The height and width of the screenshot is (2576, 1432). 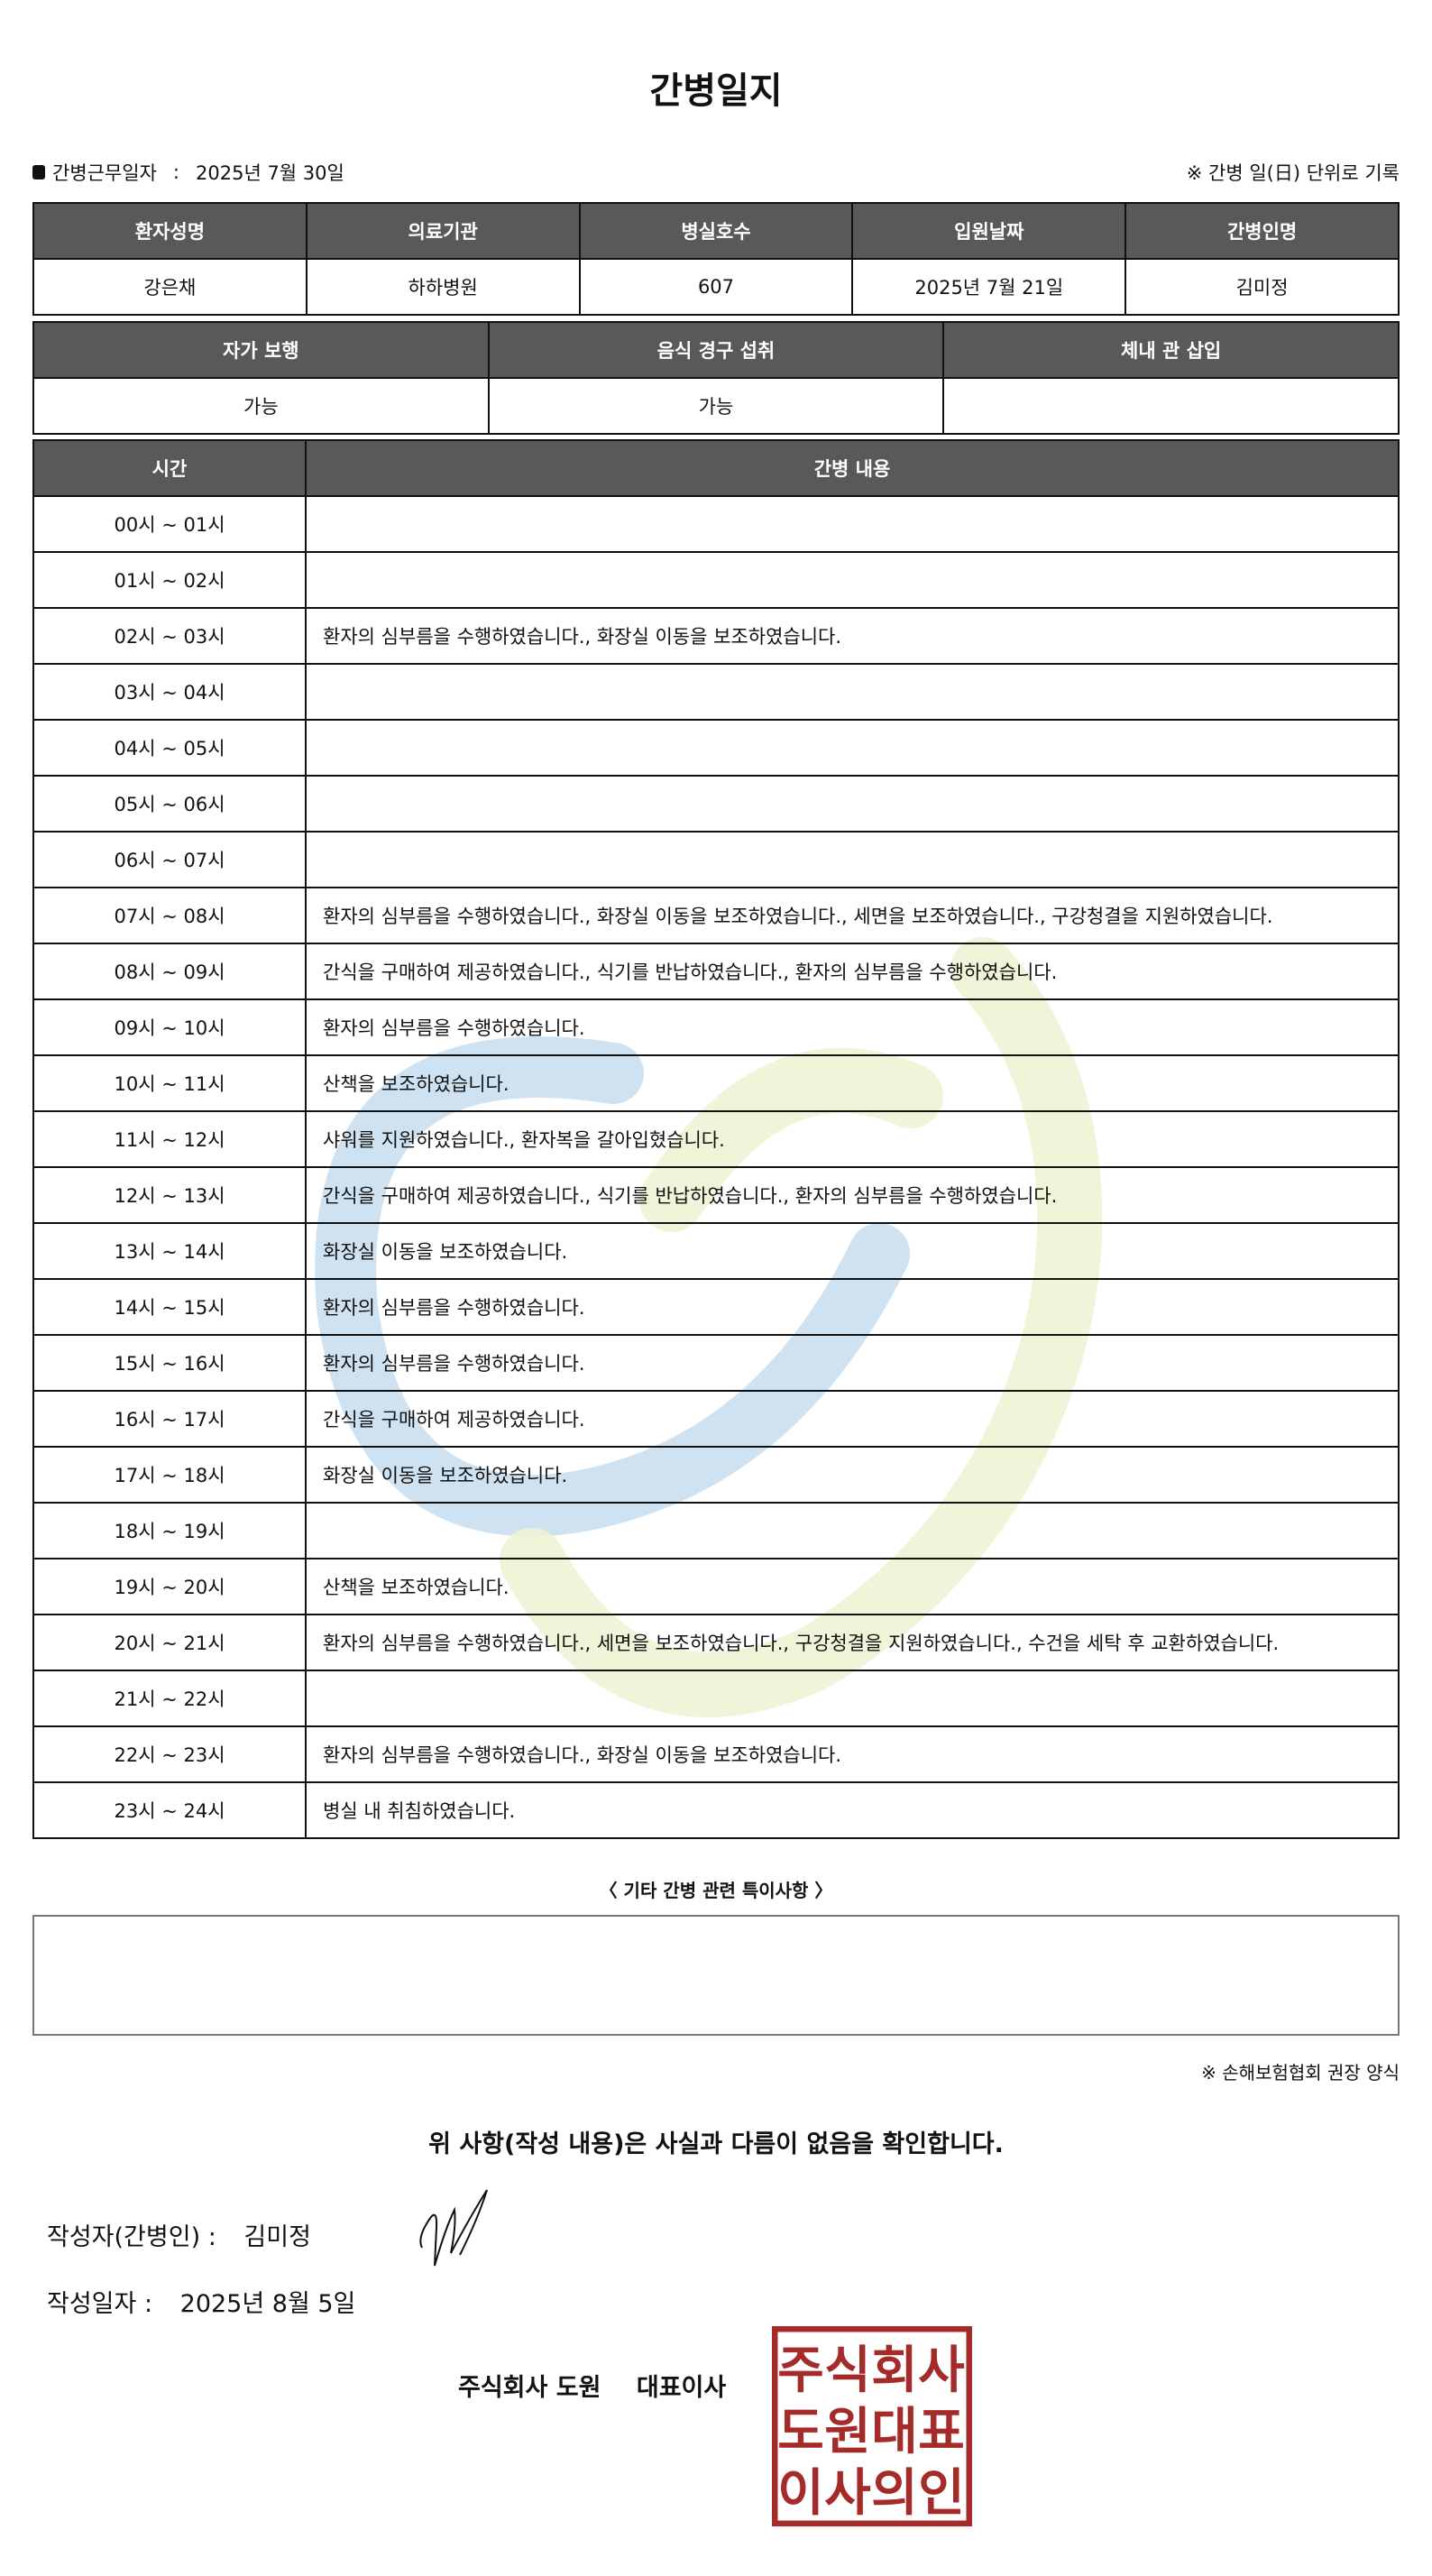 I want to click on table-row: 21시 ~ 22시, so click(x=716, y=1699).